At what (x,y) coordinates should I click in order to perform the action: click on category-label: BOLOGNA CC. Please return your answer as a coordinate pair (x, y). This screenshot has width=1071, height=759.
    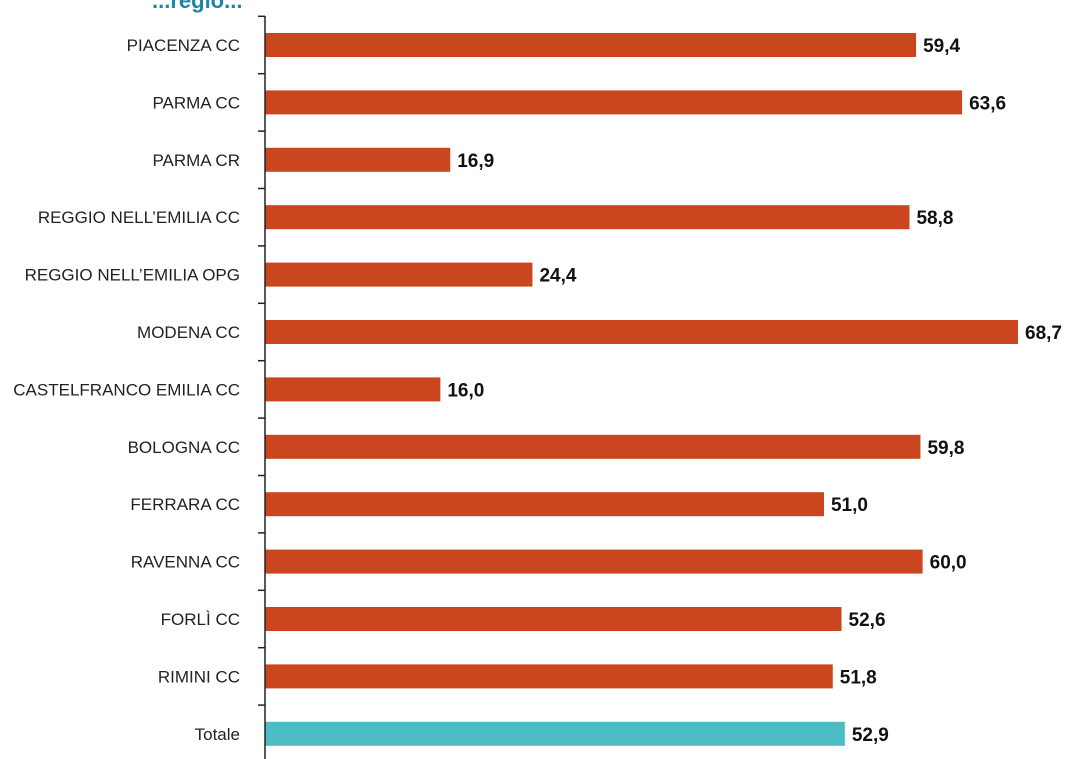
    Looking at the image, I should click on (184, 447).